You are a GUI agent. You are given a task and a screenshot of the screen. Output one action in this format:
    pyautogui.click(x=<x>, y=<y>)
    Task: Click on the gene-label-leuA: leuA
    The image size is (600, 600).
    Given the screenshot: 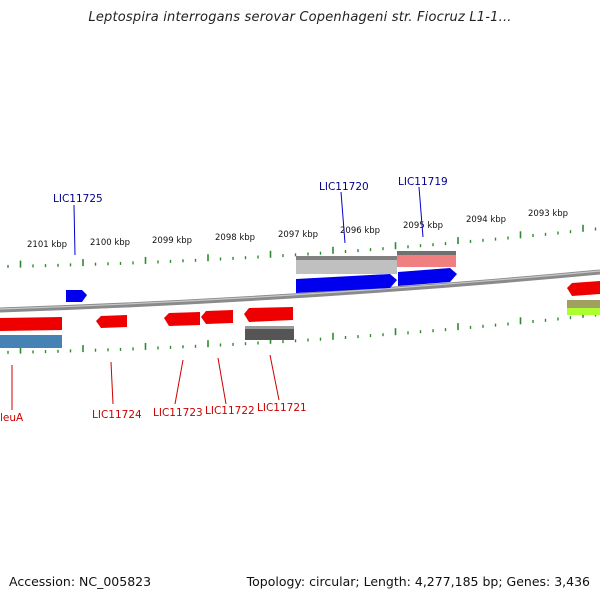 What is the action you would take?
    pyautogui.click(x=12, y=418)
    